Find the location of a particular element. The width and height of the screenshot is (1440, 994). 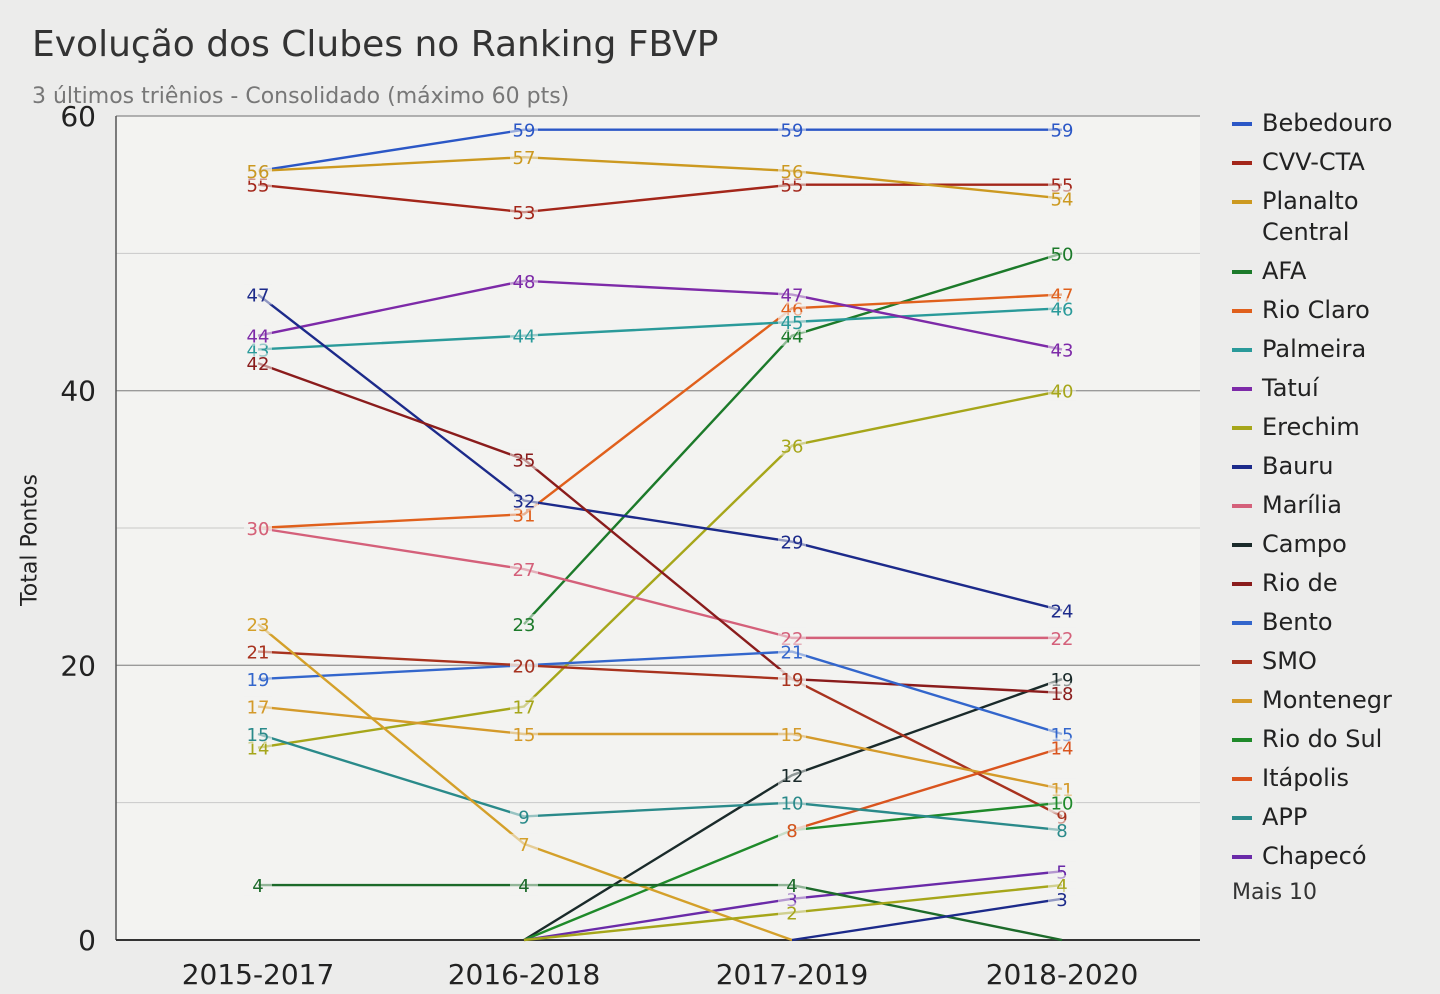

legend-label: Bebedouro is located at coordinates (1327, 123).